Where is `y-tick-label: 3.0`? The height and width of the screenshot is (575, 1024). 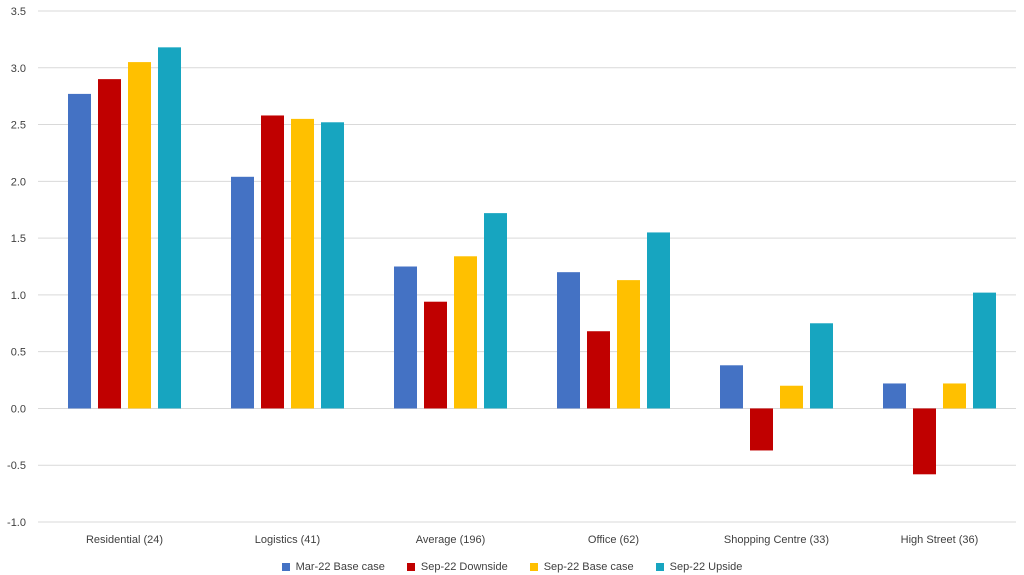
y-tick-label: 3.0 is located at coordinates (18, 69).